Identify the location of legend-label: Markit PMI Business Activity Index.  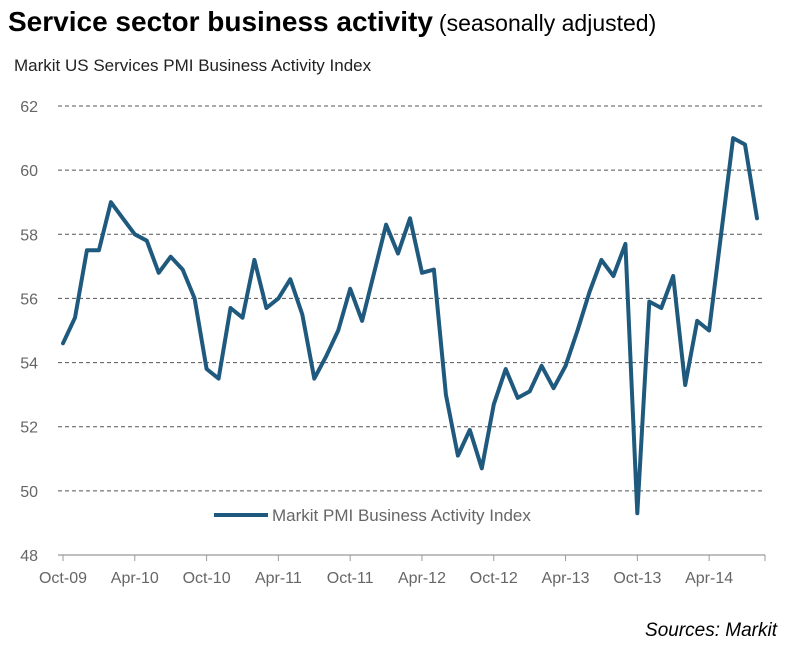
(401, 515).